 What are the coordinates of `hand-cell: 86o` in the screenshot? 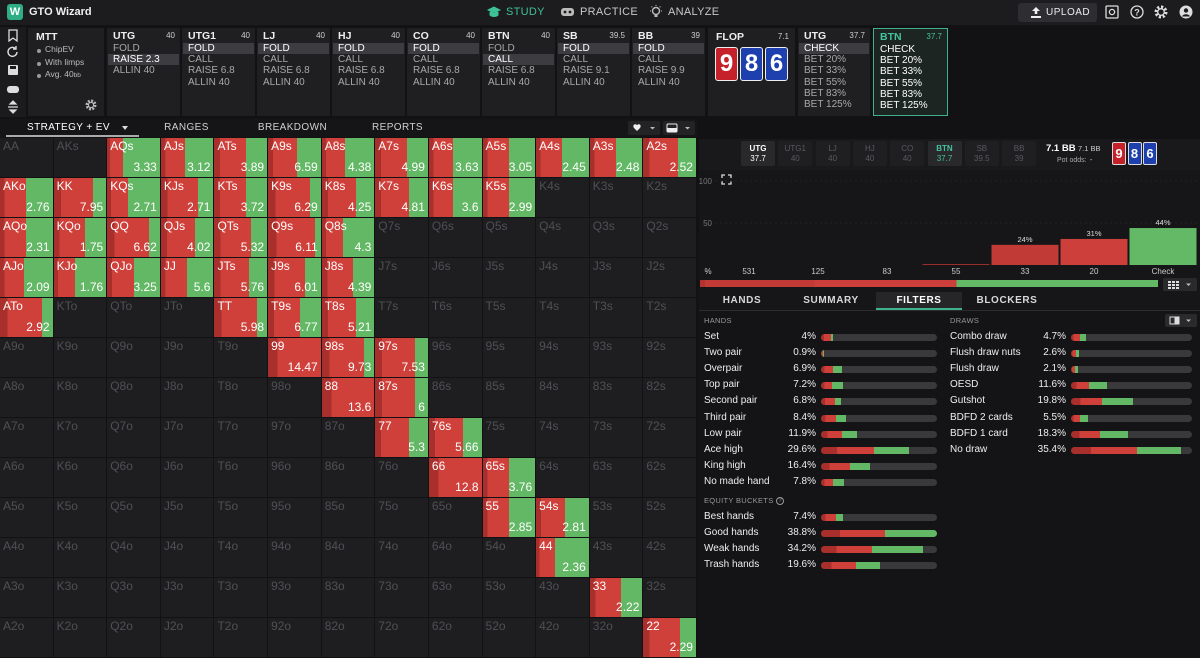 It's located at (348, 477).